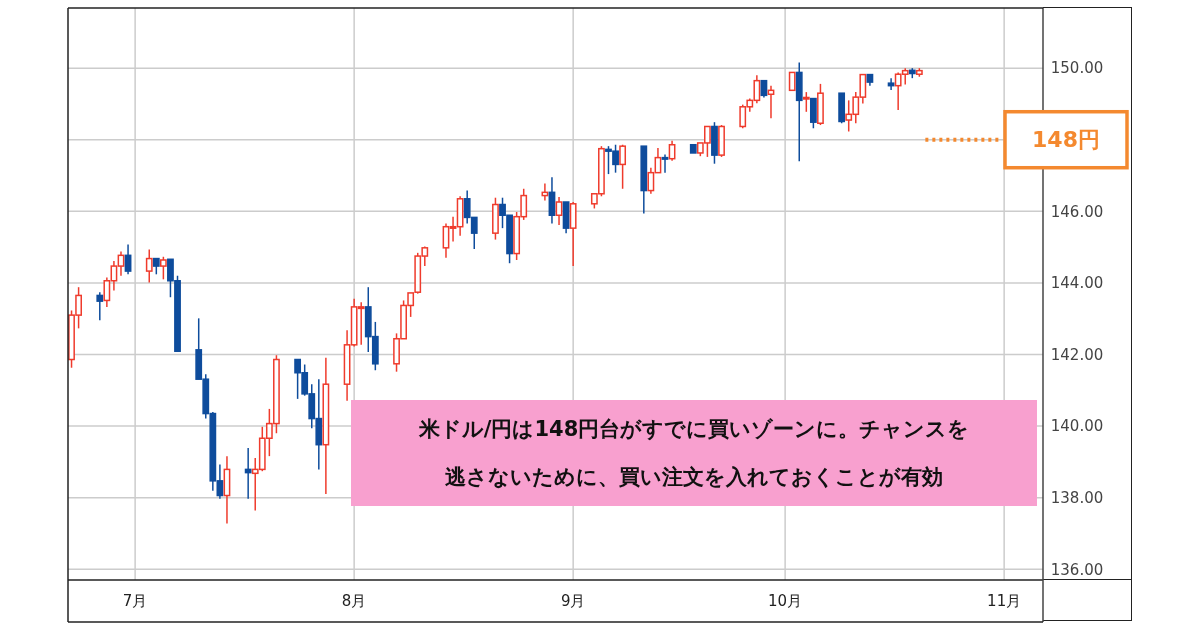  I want to click on y-tick-label: 140.00, so click(1077, 426).